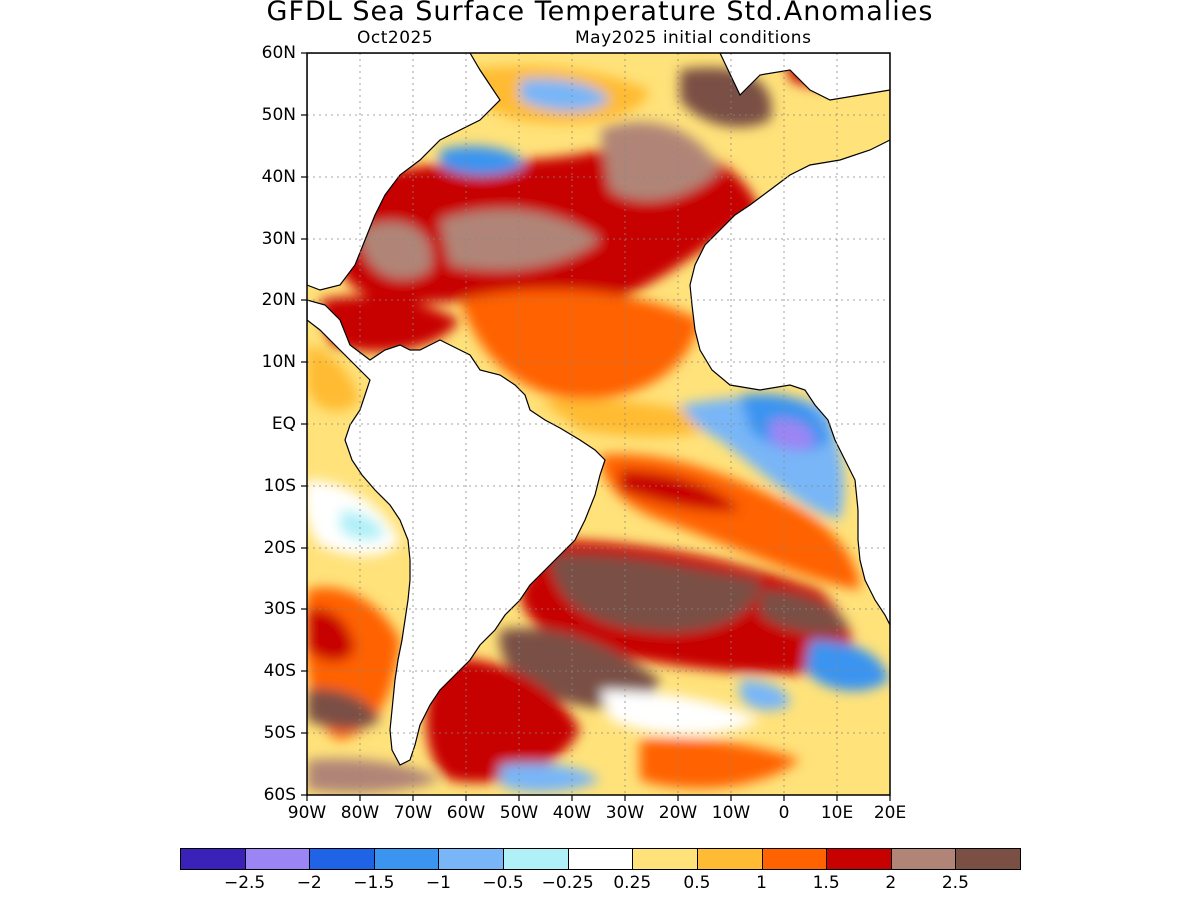  Describe the element at coordinates (625, 813) in the screenshot. I see `lon-label: 30W` at that location.